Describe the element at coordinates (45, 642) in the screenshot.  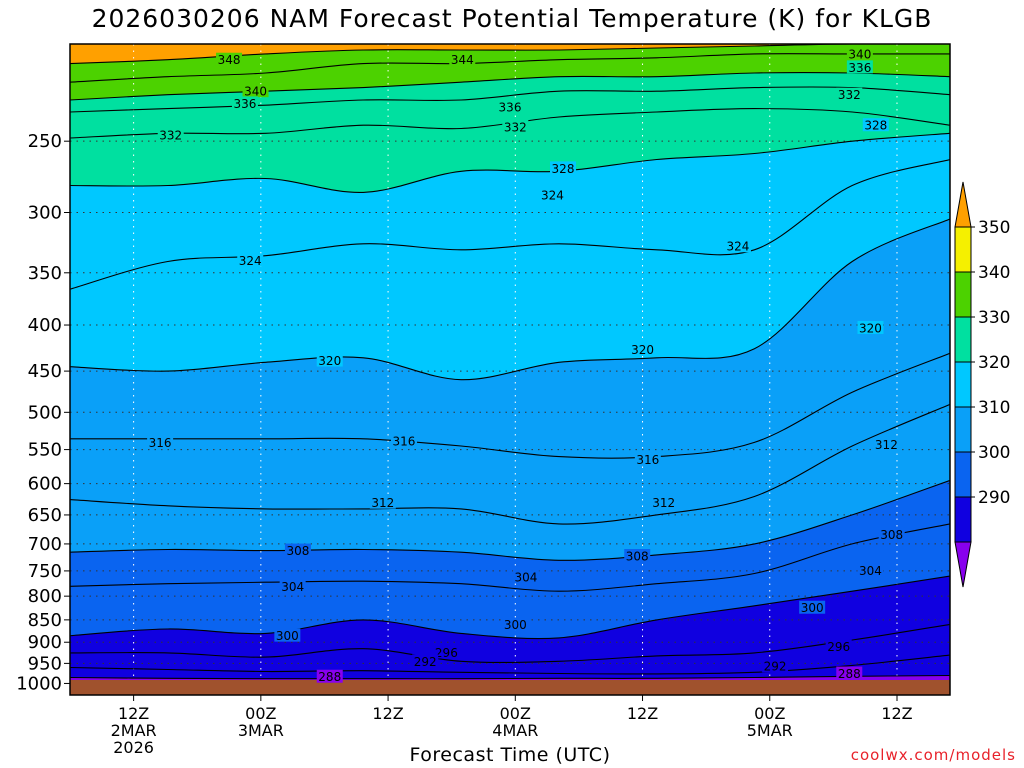
I see `y-tick-label: 900` at that location.